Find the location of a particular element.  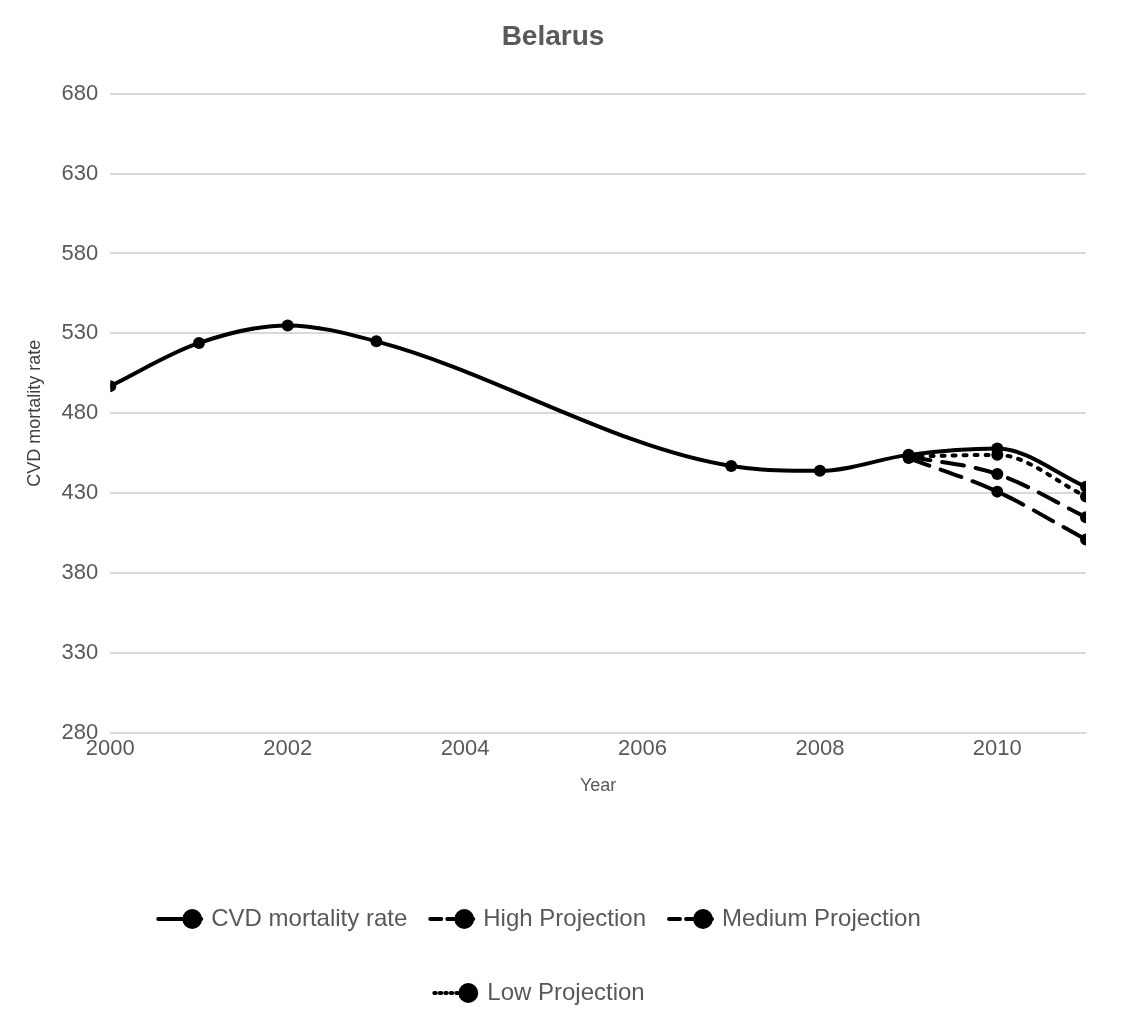

legend-label: Low Projection is located at coordinates (566, 991).